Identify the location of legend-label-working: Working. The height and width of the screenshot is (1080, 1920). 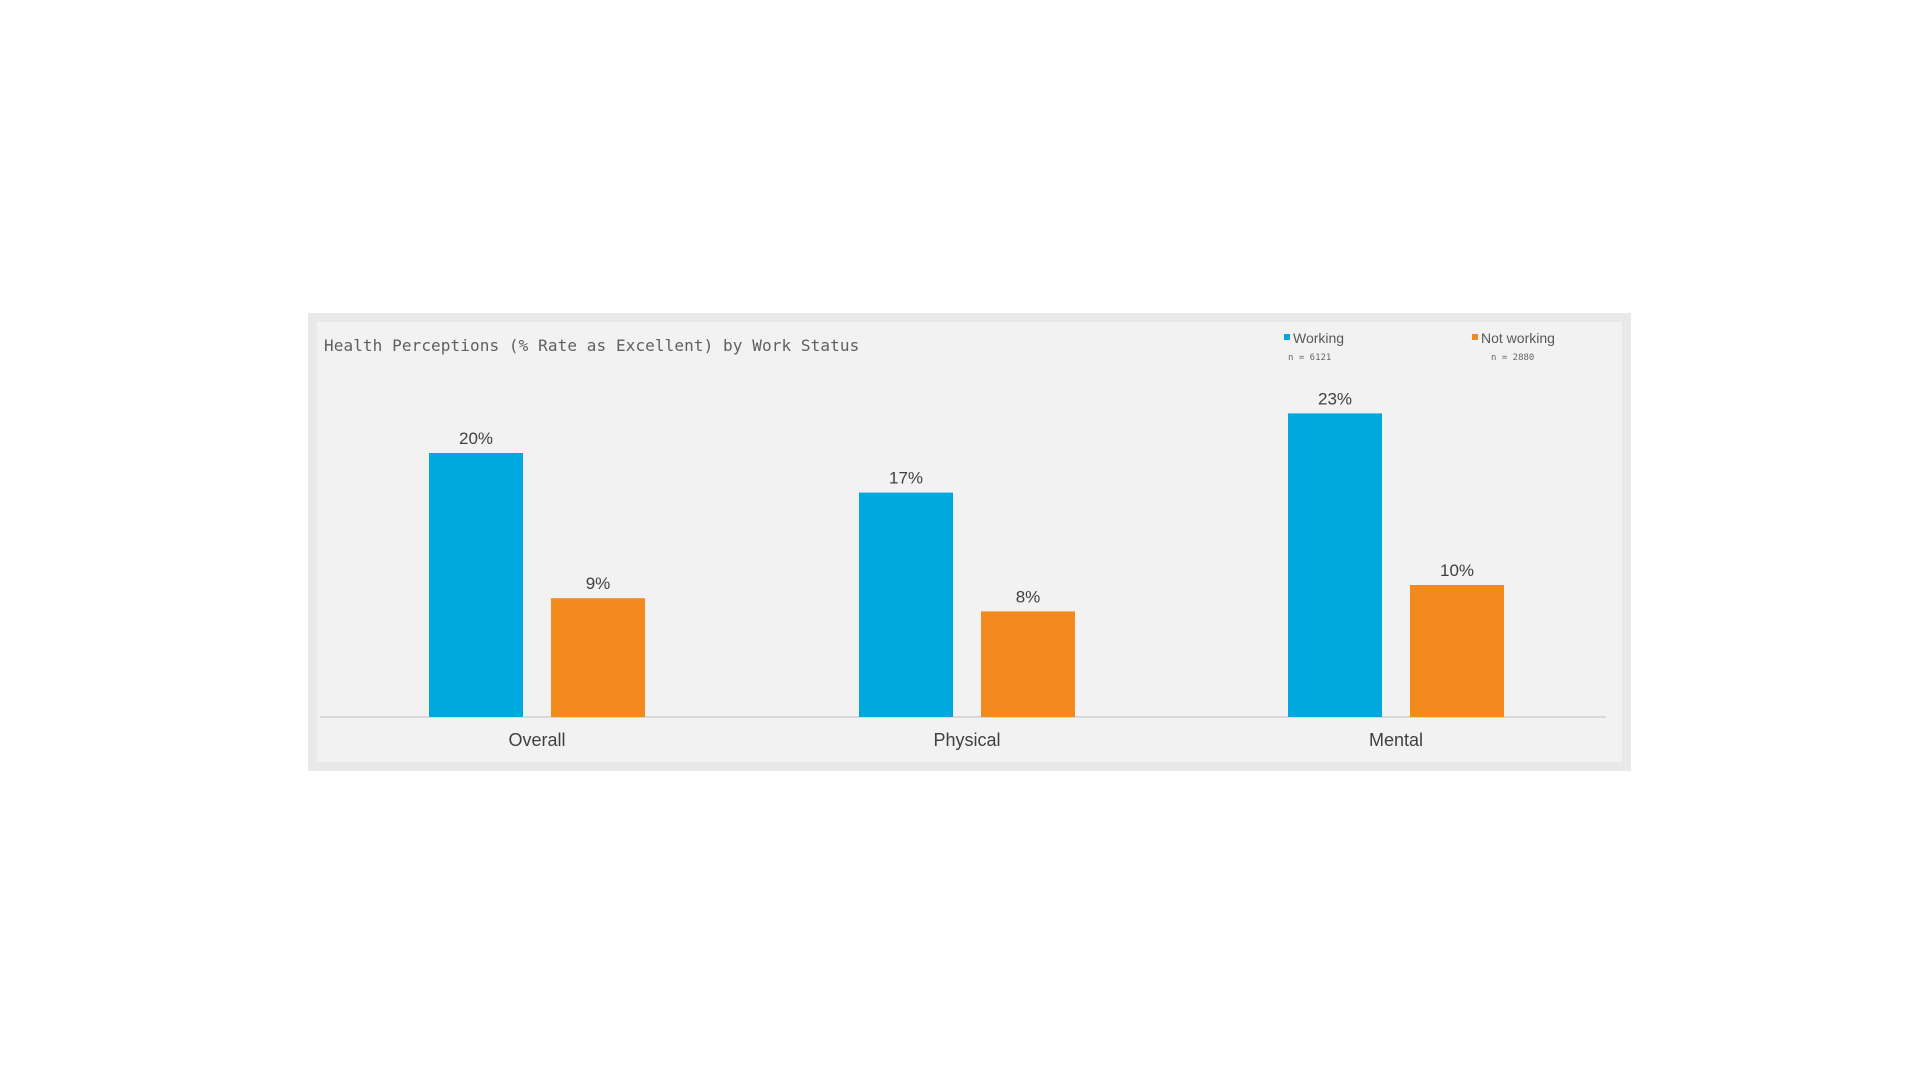
(1319, 338).